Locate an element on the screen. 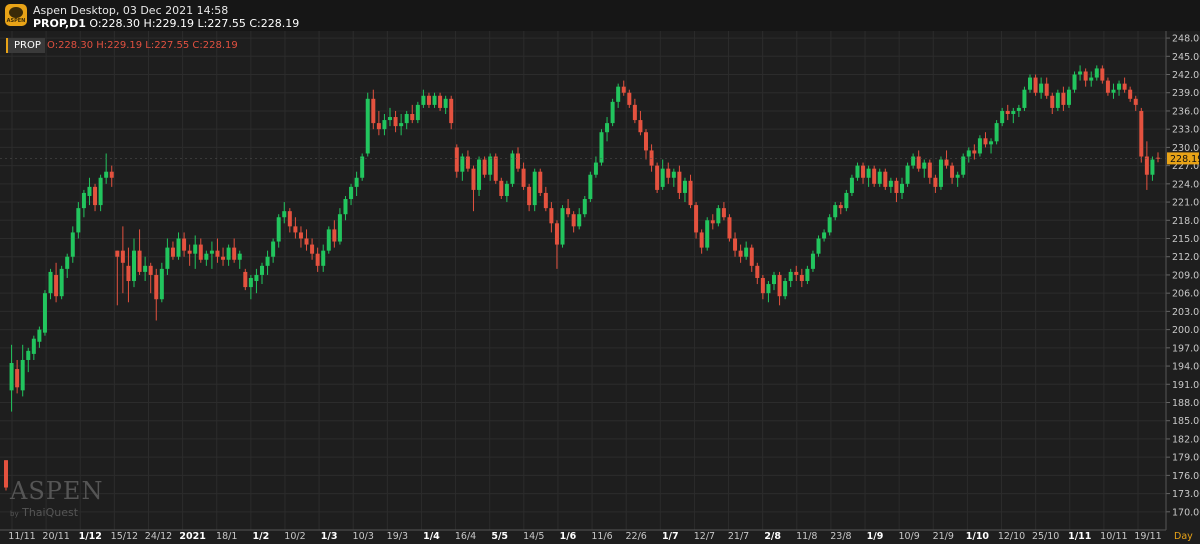  y-tick-label: 176.00 is located at coordinates (1186, 476).